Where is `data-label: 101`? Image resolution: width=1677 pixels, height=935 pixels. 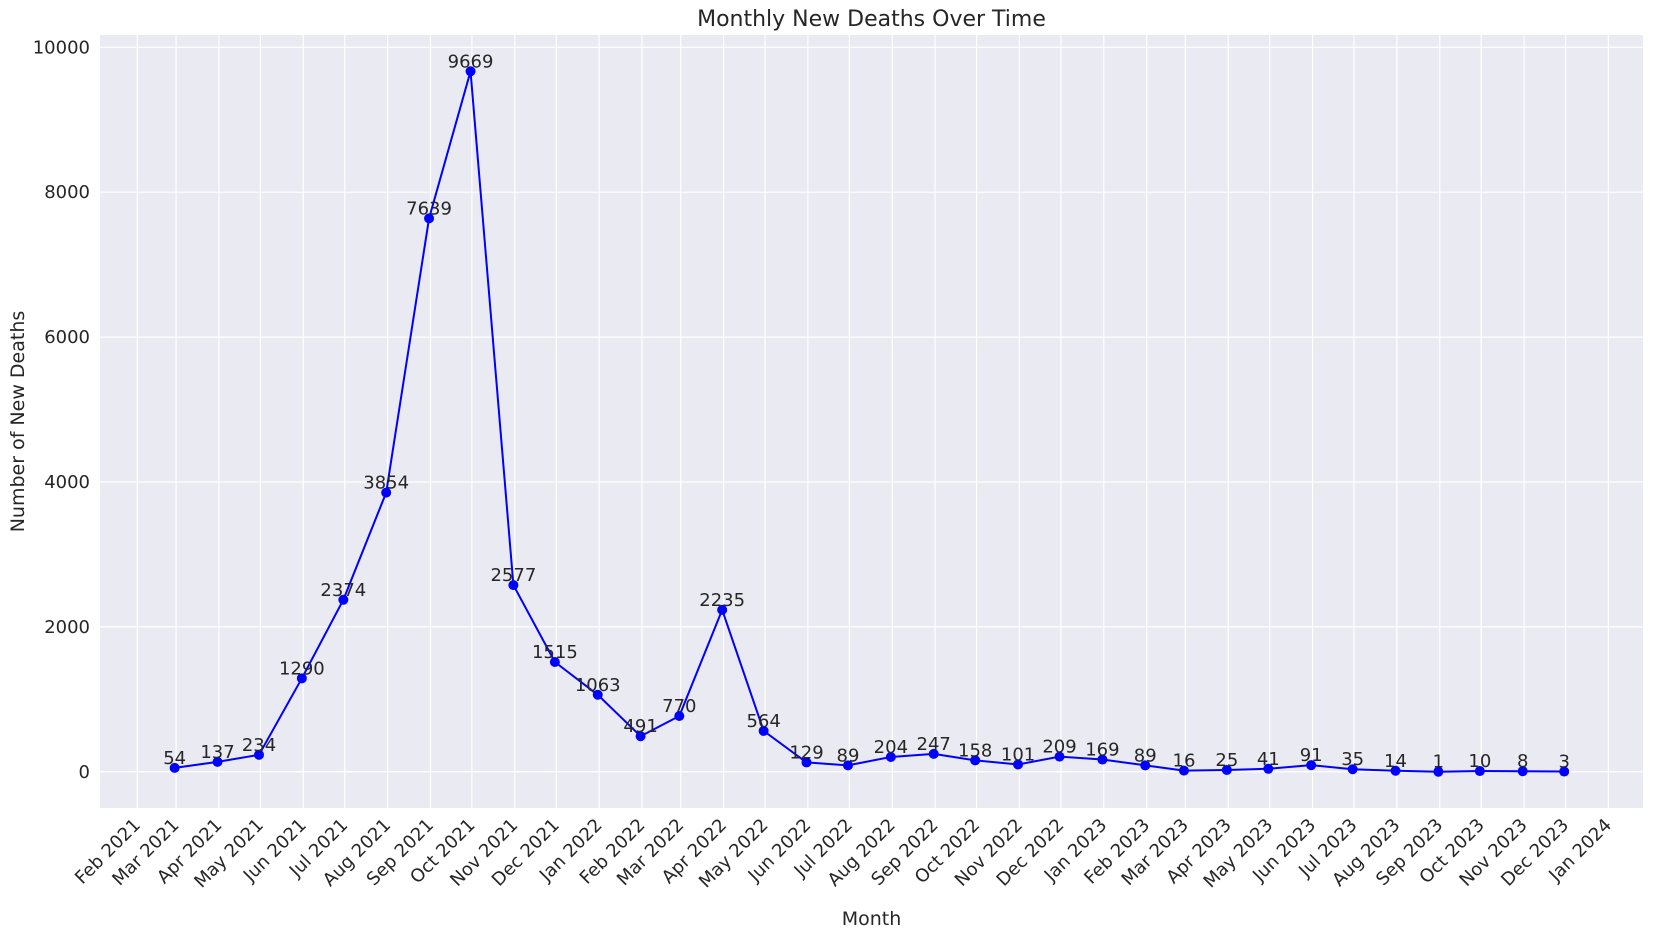
data-label: 101 is located at coordinates (1018, 754).